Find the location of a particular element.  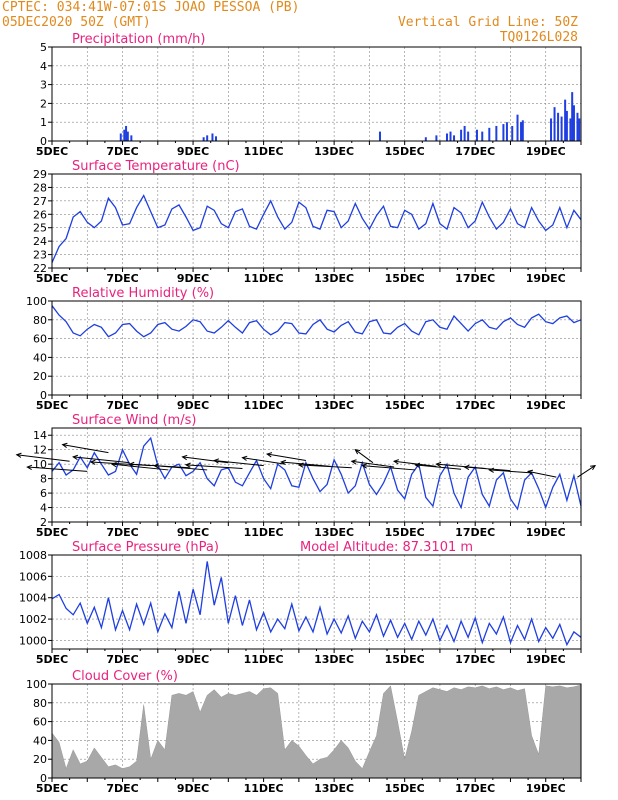

wind-ytick-label: 14 is located at coordinates (40, 435).